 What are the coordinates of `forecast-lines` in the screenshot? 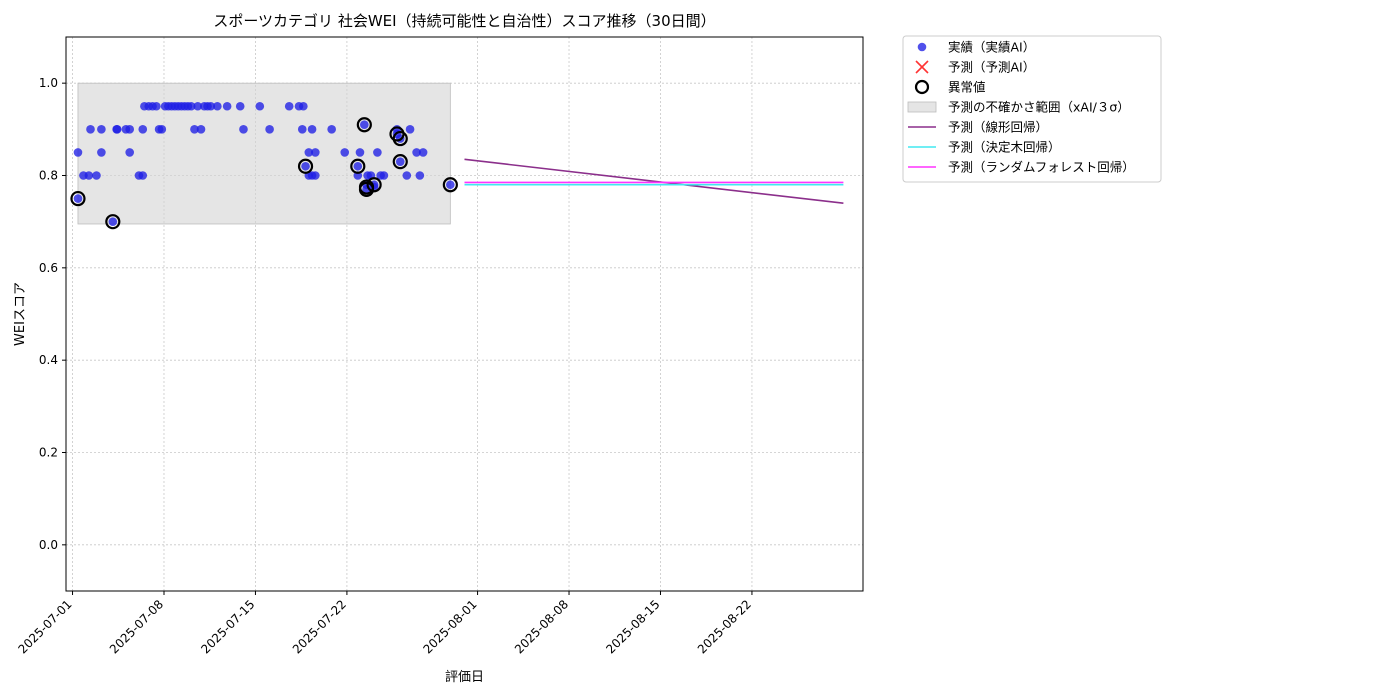 It's located at (654, 181).